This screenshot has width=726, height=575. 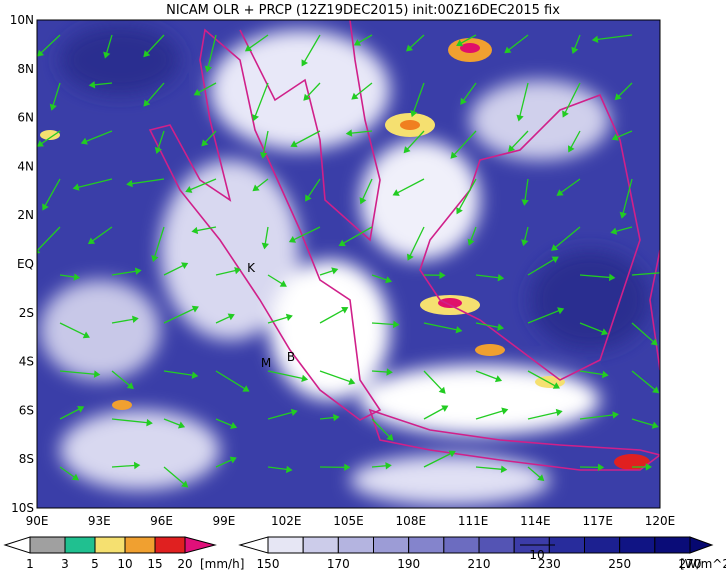 What do you see at coordinates (266, 363) in the screenshot?
I see `marker-label: M` at bounding box center [266, 363].